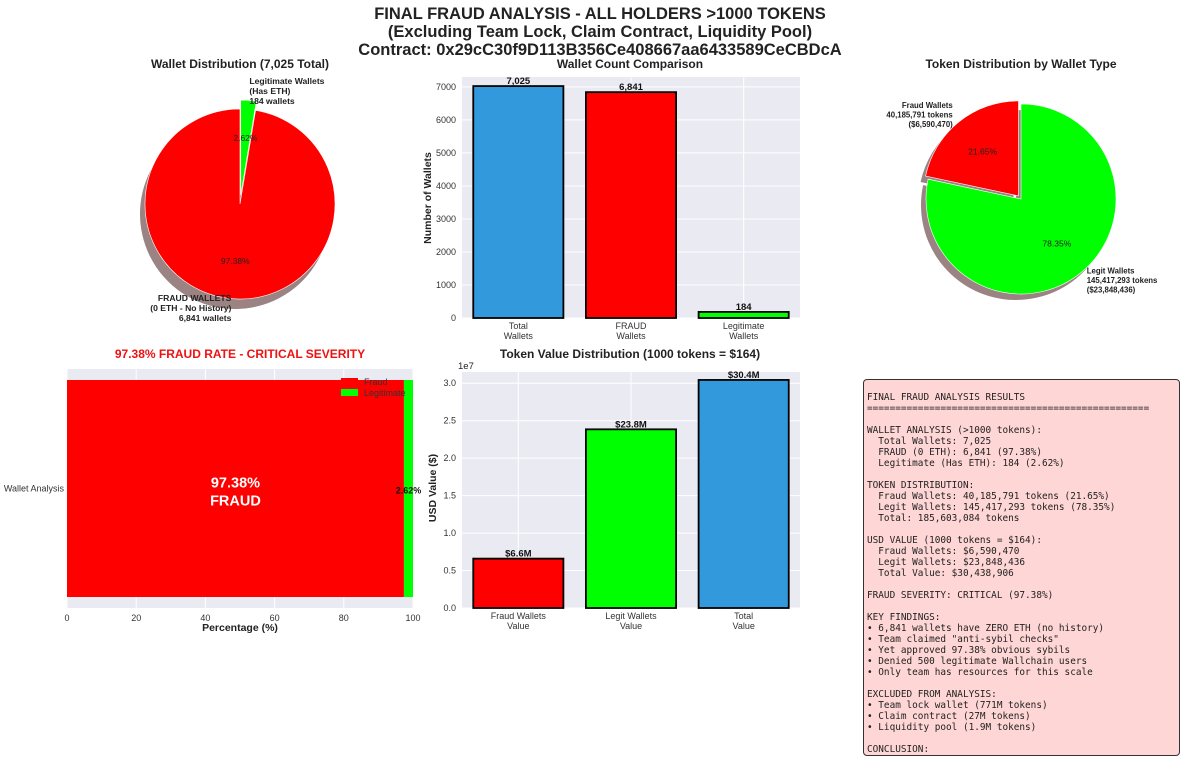 This screenshot has height=762, width=1200. I want to click on hbar-category-label: Wallet Analysis, so click(34, 489).